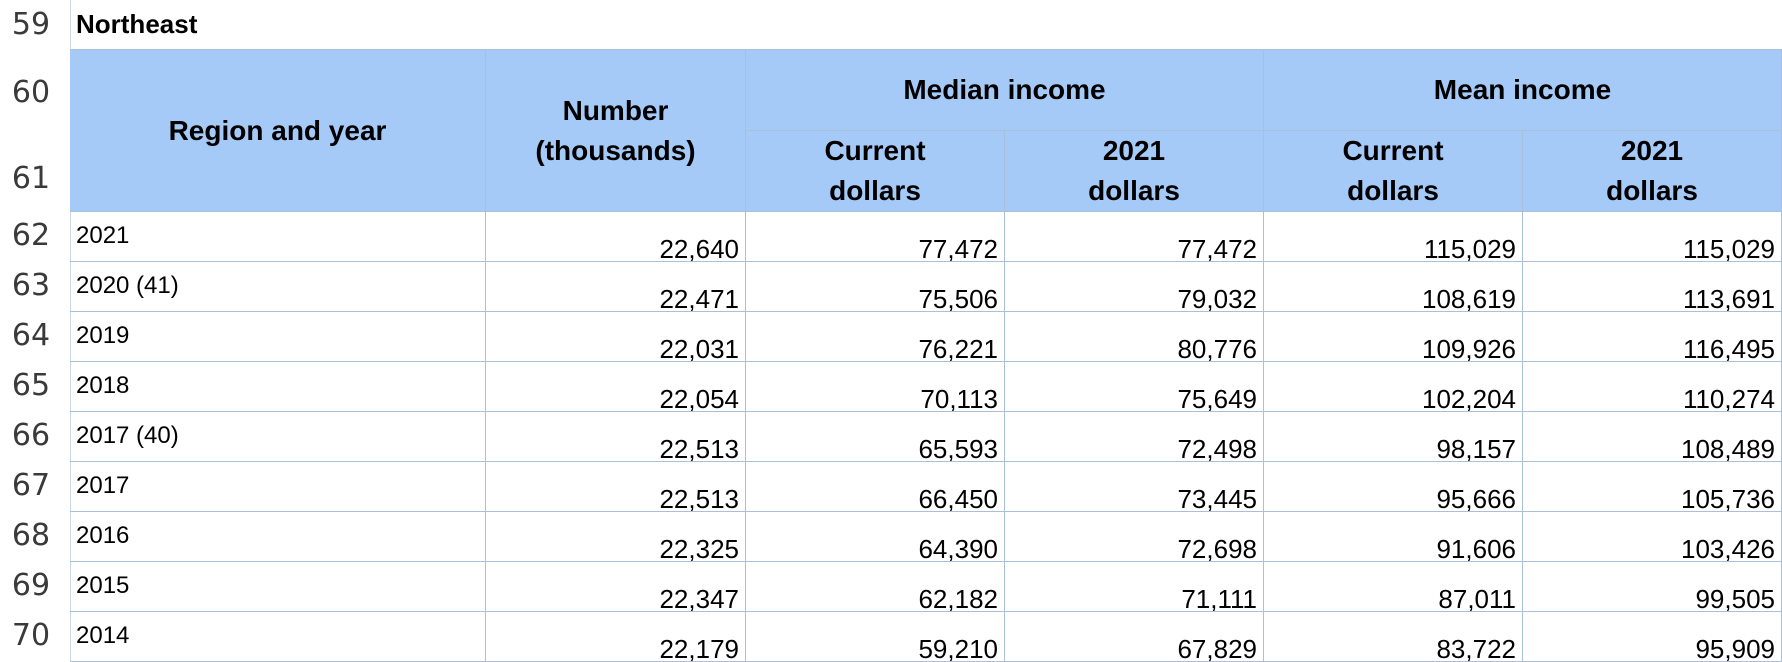 The width and height of the screenshot is (1782, 662). I want to click on mean-current-cell: 83,722, so click(1393, 637).